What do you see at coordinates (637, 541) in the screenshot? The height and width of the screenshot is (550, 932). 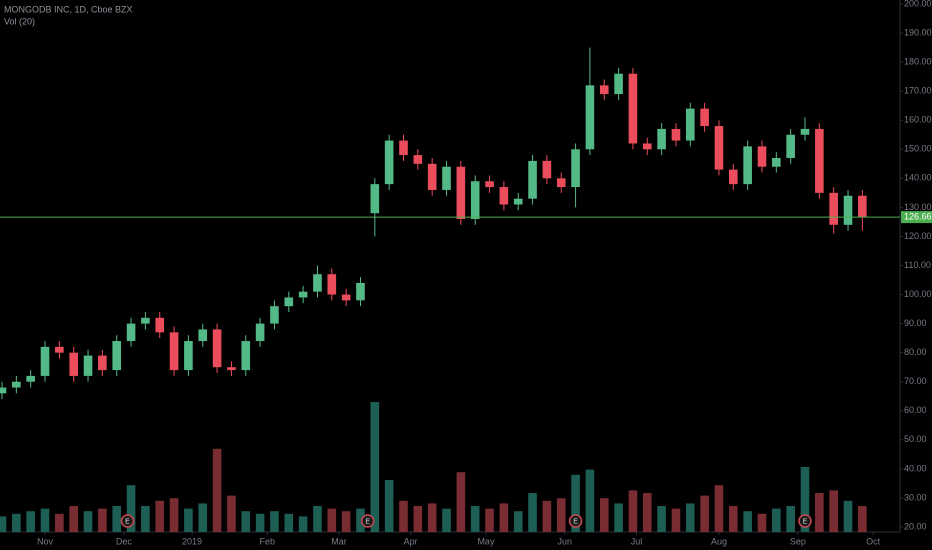 I see `x-tick-label: Jul` at bounding box center [637, 541].